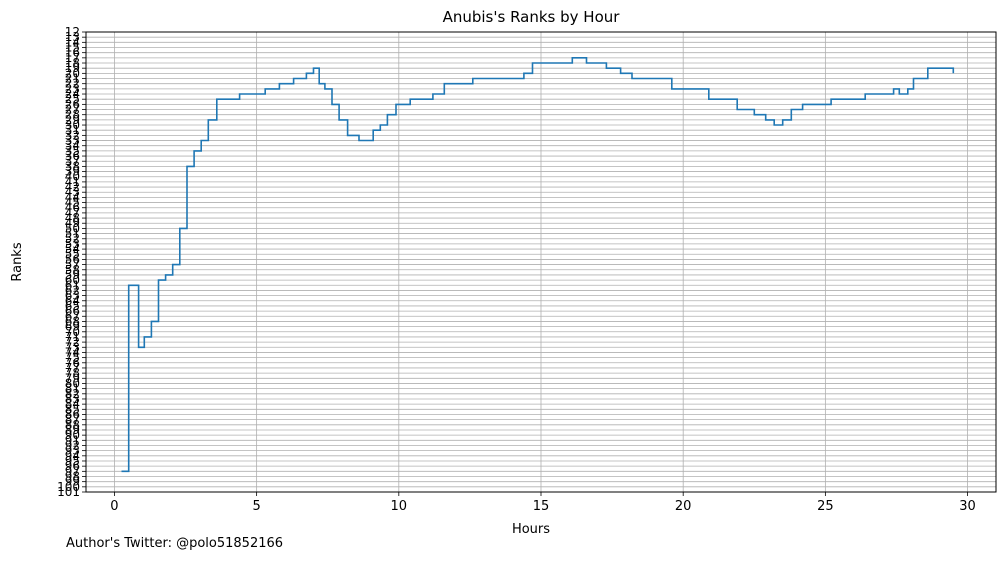  What do you see at coordinates (72, 42) in the screenshot?
I see `y-tick-label: 14` at bounding box center [72, 42].